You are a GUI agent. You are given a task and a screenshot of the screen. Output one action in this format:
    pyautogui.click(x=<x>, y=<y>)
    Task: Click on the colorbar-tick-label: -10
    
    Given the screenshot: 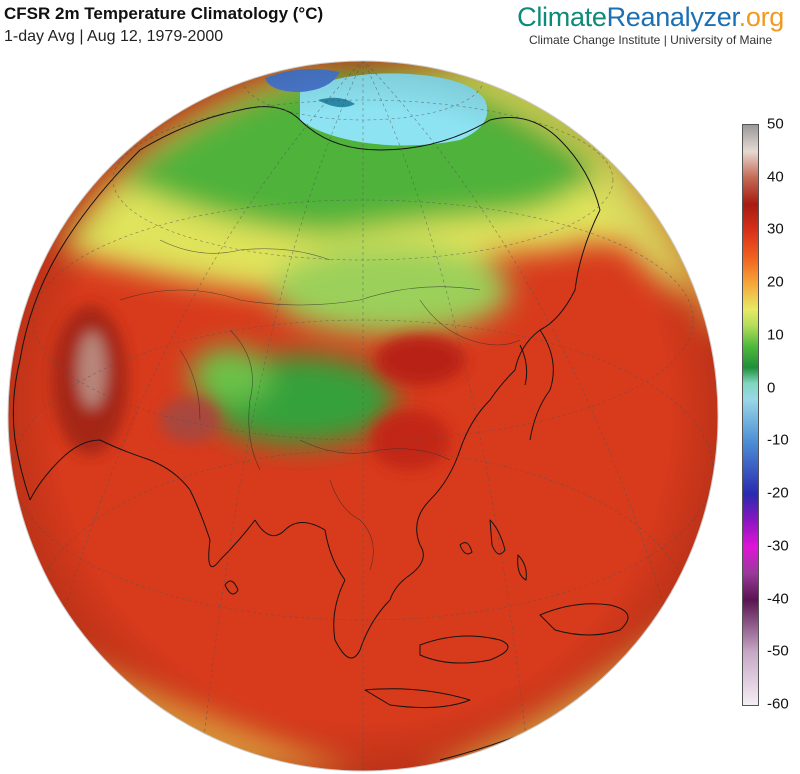 What is the action you would take?
    pyautogui.click(x=778, y=440)
    